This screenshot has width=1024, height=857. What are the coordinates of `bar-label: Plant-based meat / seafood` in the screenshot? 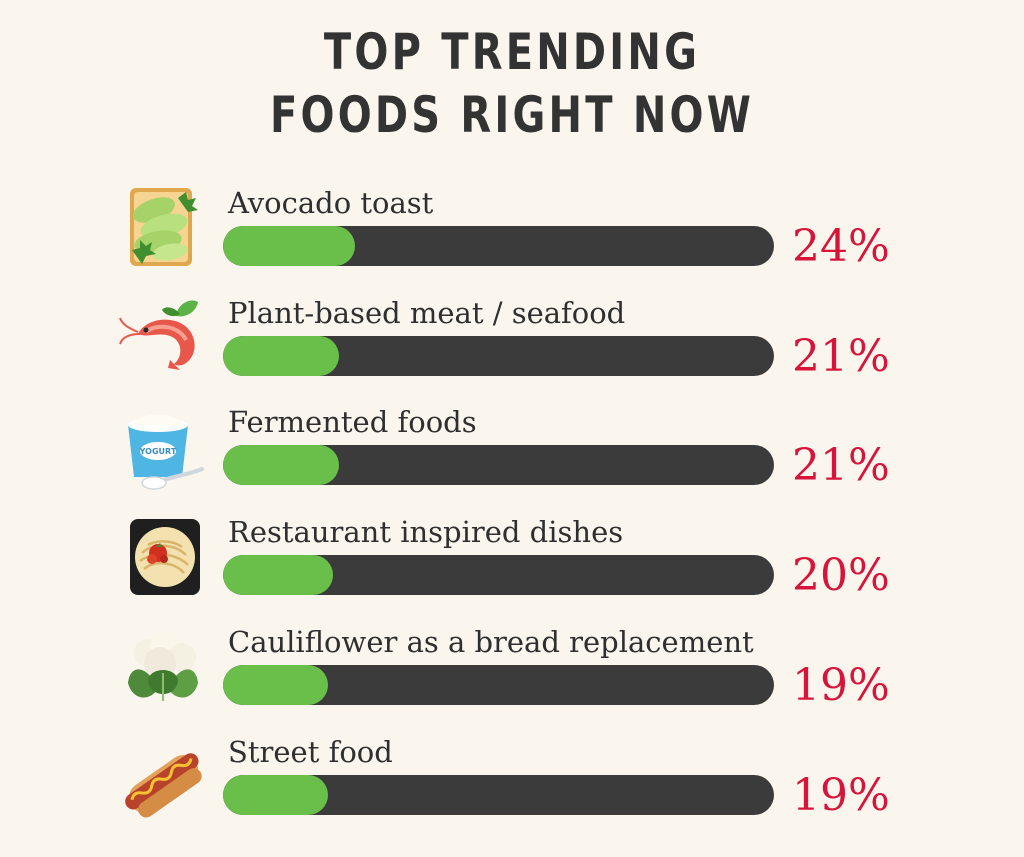 It's located at (427, 313).